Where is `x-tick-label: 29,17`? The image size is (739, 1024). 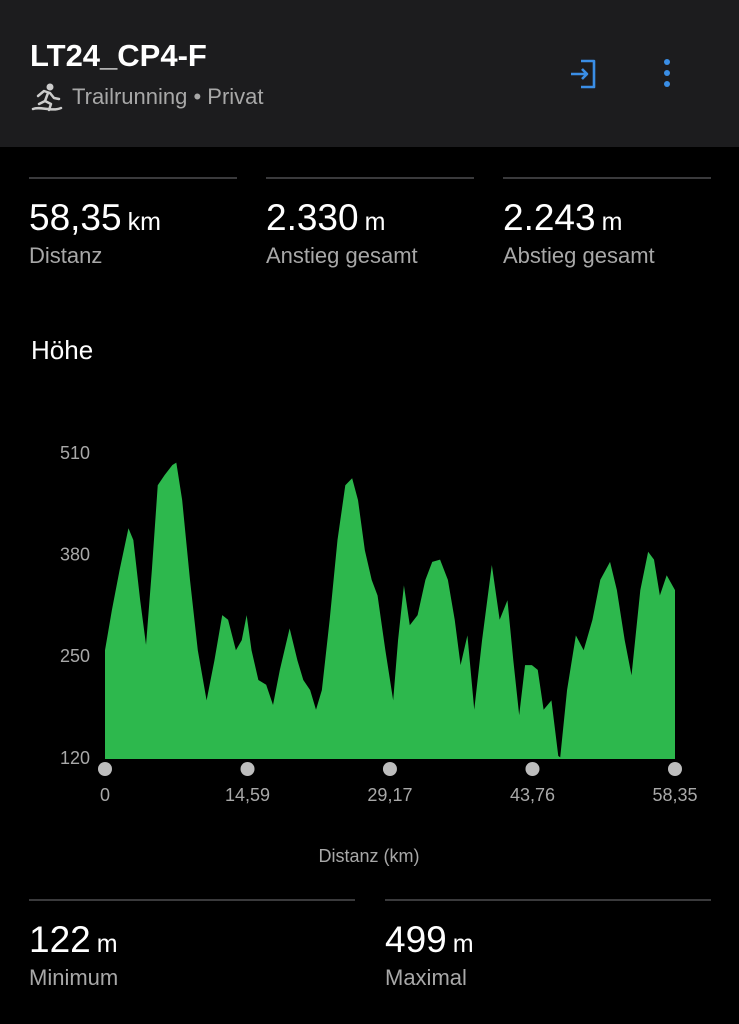
x-tick-label: 29,17 is located at coordinates (389, 795).